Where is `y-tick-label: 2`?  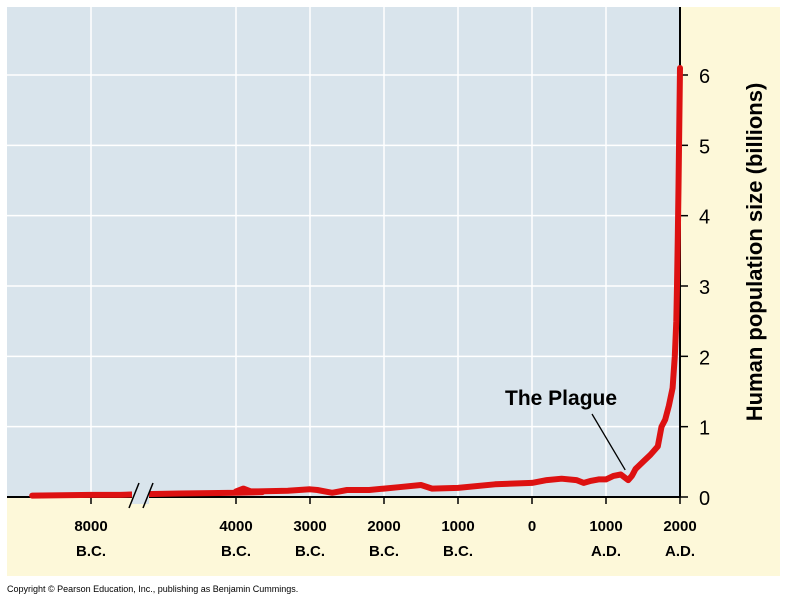 y-tick-label: 2 is located at coordinates (704, 358).